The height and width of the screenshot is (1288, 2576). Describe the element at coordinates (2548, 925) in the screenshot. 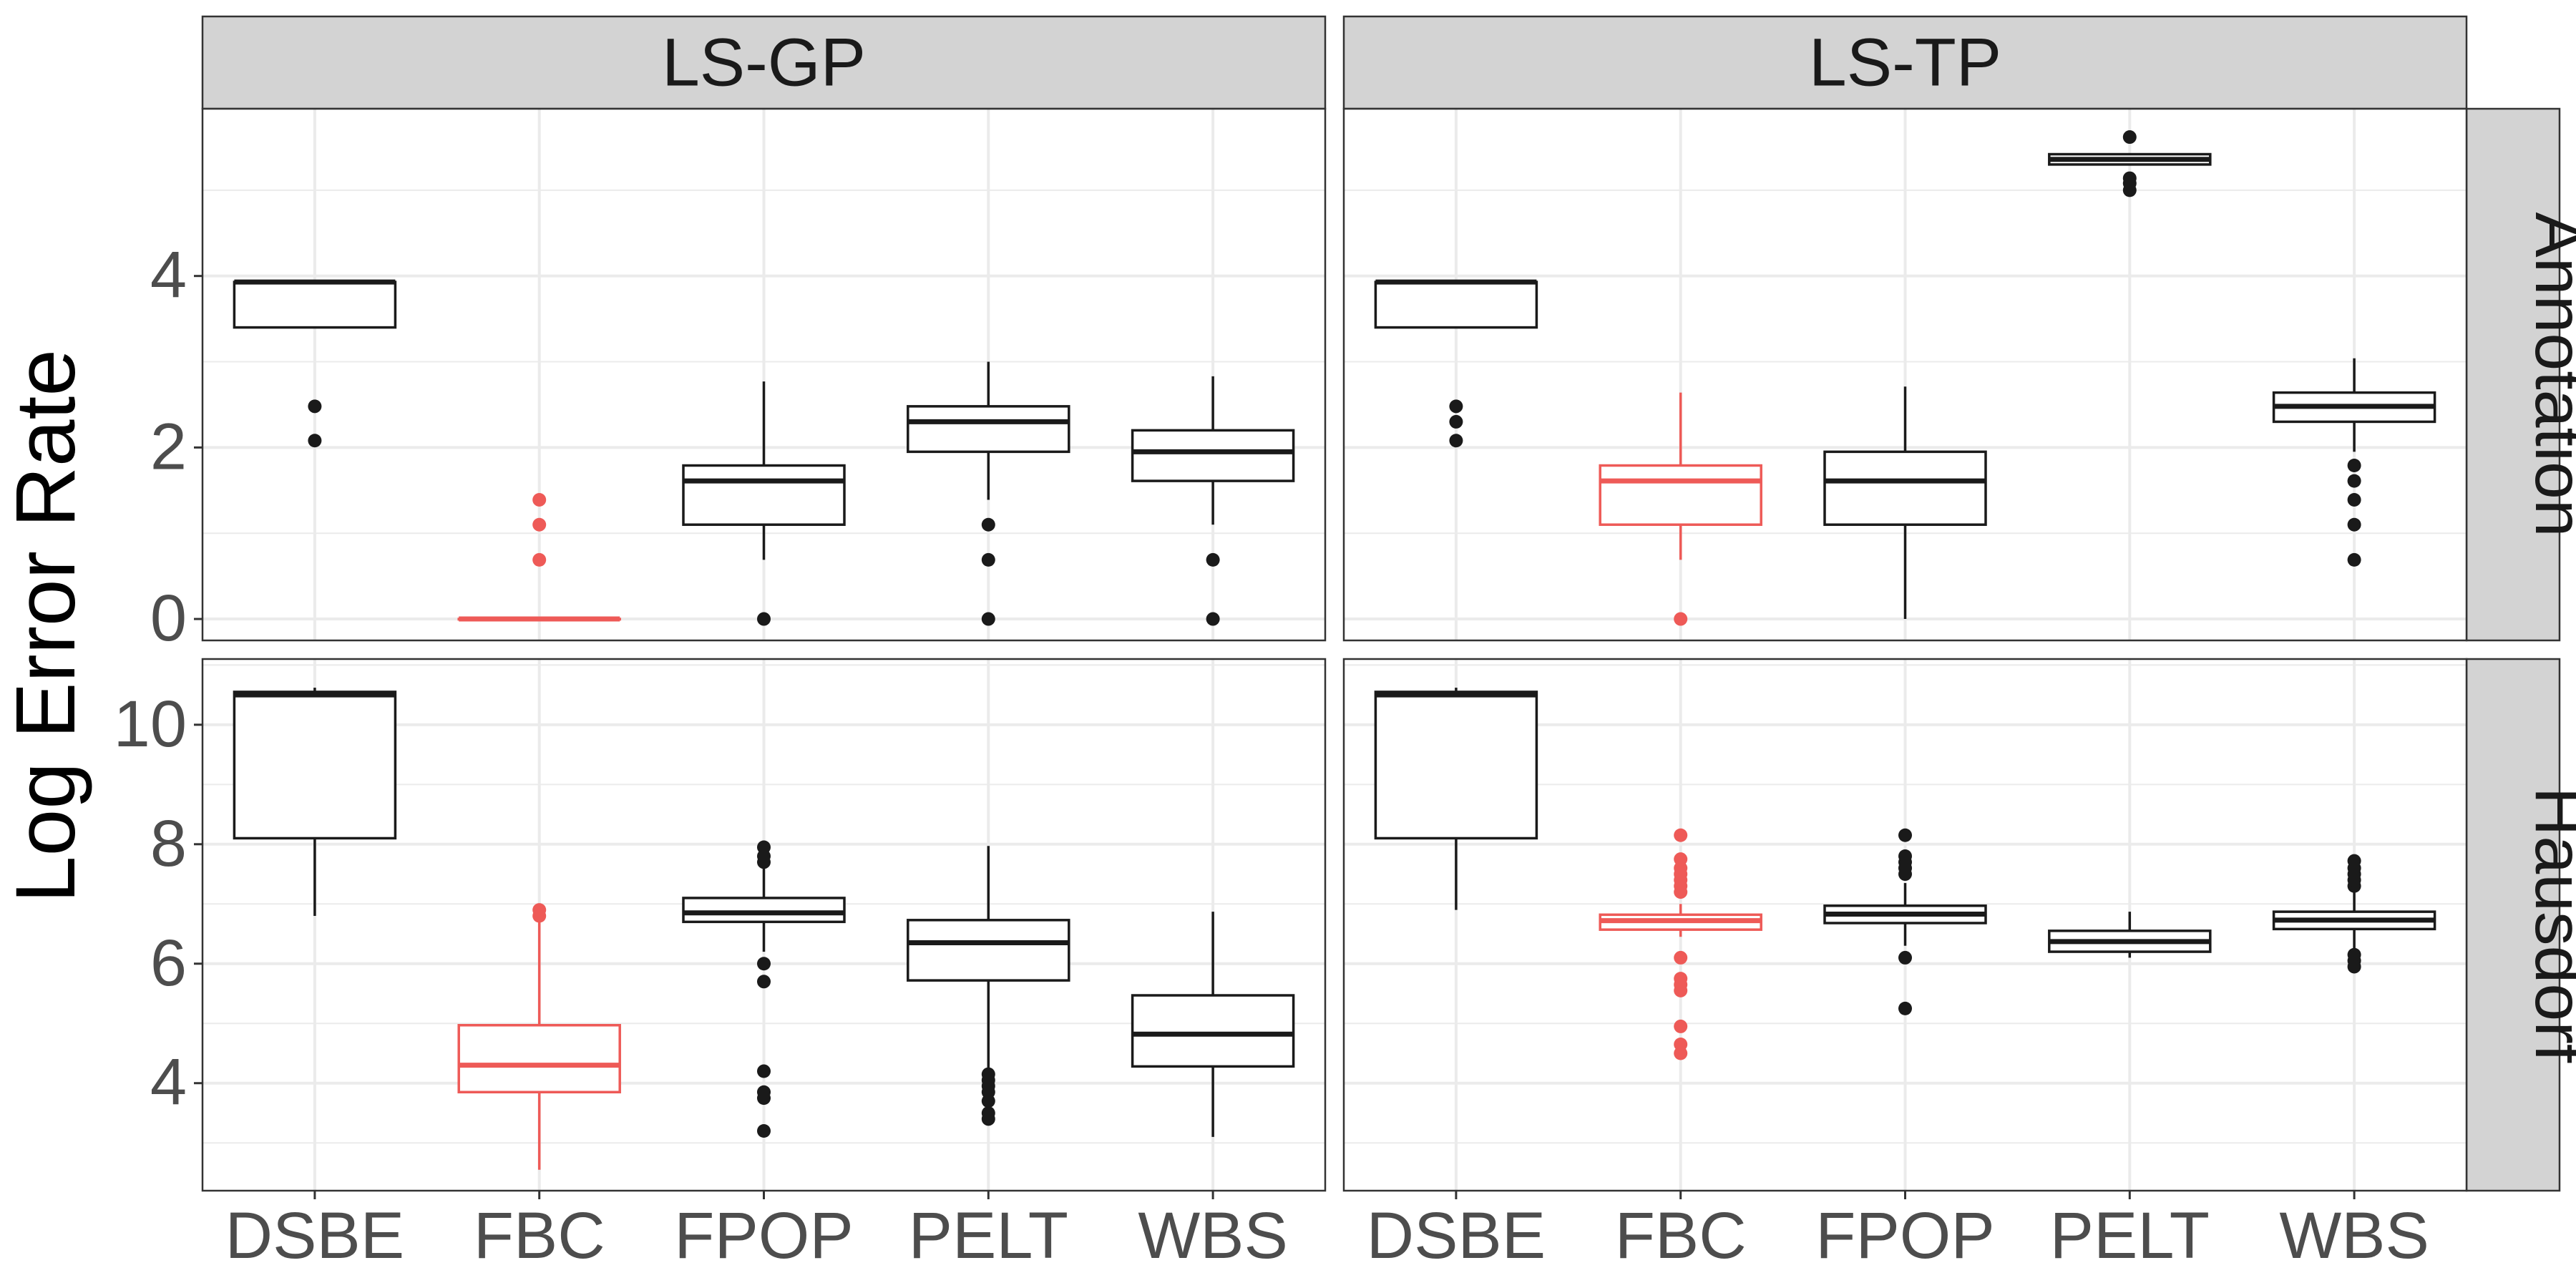

I see `row-strip-label: Hausdorf` at that location.